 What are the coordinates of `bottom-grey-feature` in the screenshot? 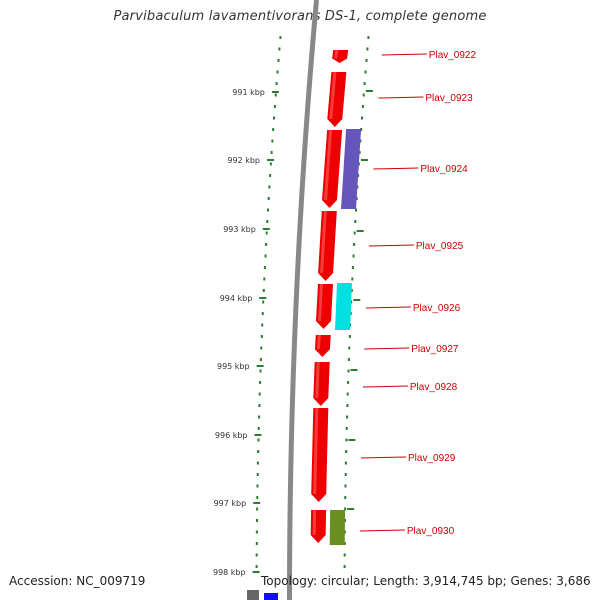 It's located at (253, 595).